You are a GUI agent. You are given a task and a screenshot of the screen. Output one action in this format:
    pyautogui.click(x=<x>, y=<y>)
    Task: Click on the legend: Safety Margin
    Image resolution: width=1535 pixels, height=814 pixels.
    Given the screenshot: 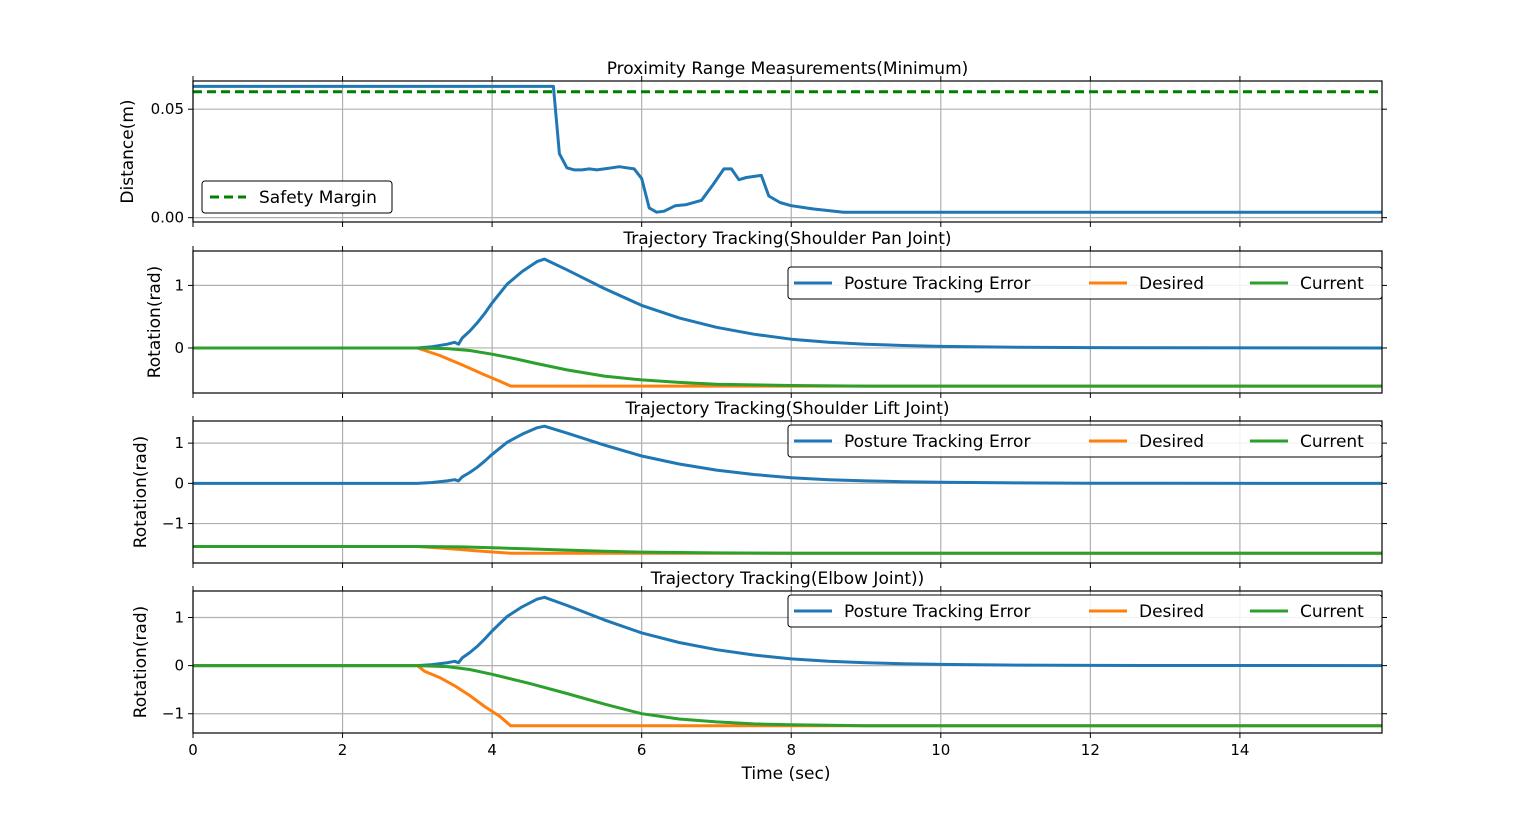 What is the action you would take?
    pyautogui.click(x=297, y=197)
    